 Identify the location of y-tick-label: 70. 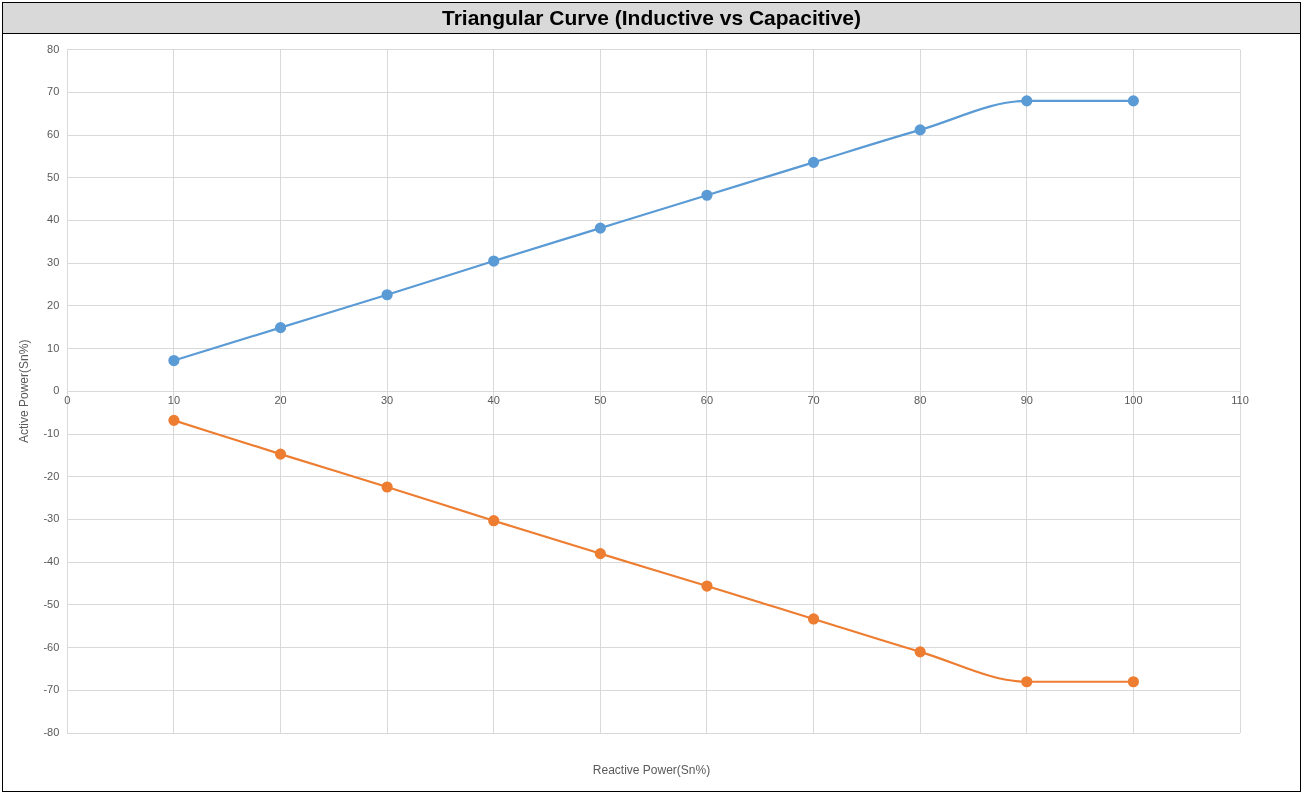
(53, 91).